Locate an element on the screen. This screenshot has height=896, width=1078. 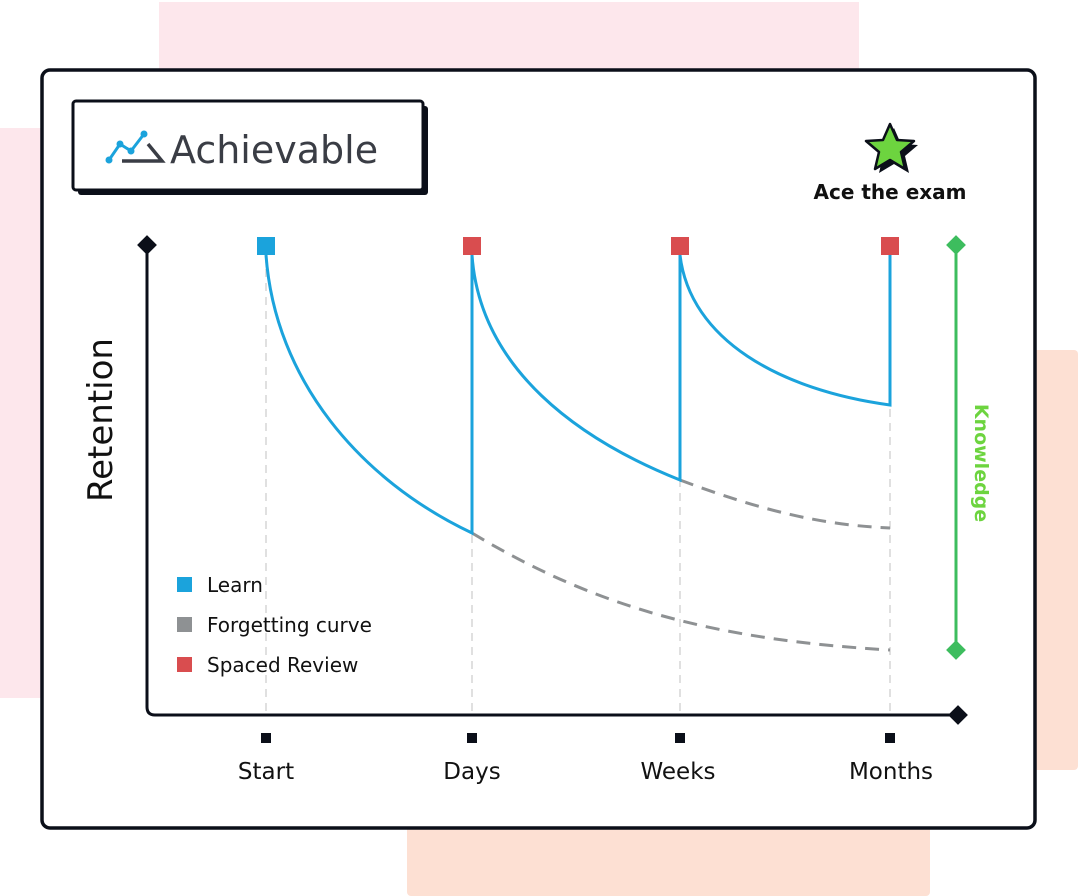
y-axis-label: Retention is located at coordinates (101, 420).